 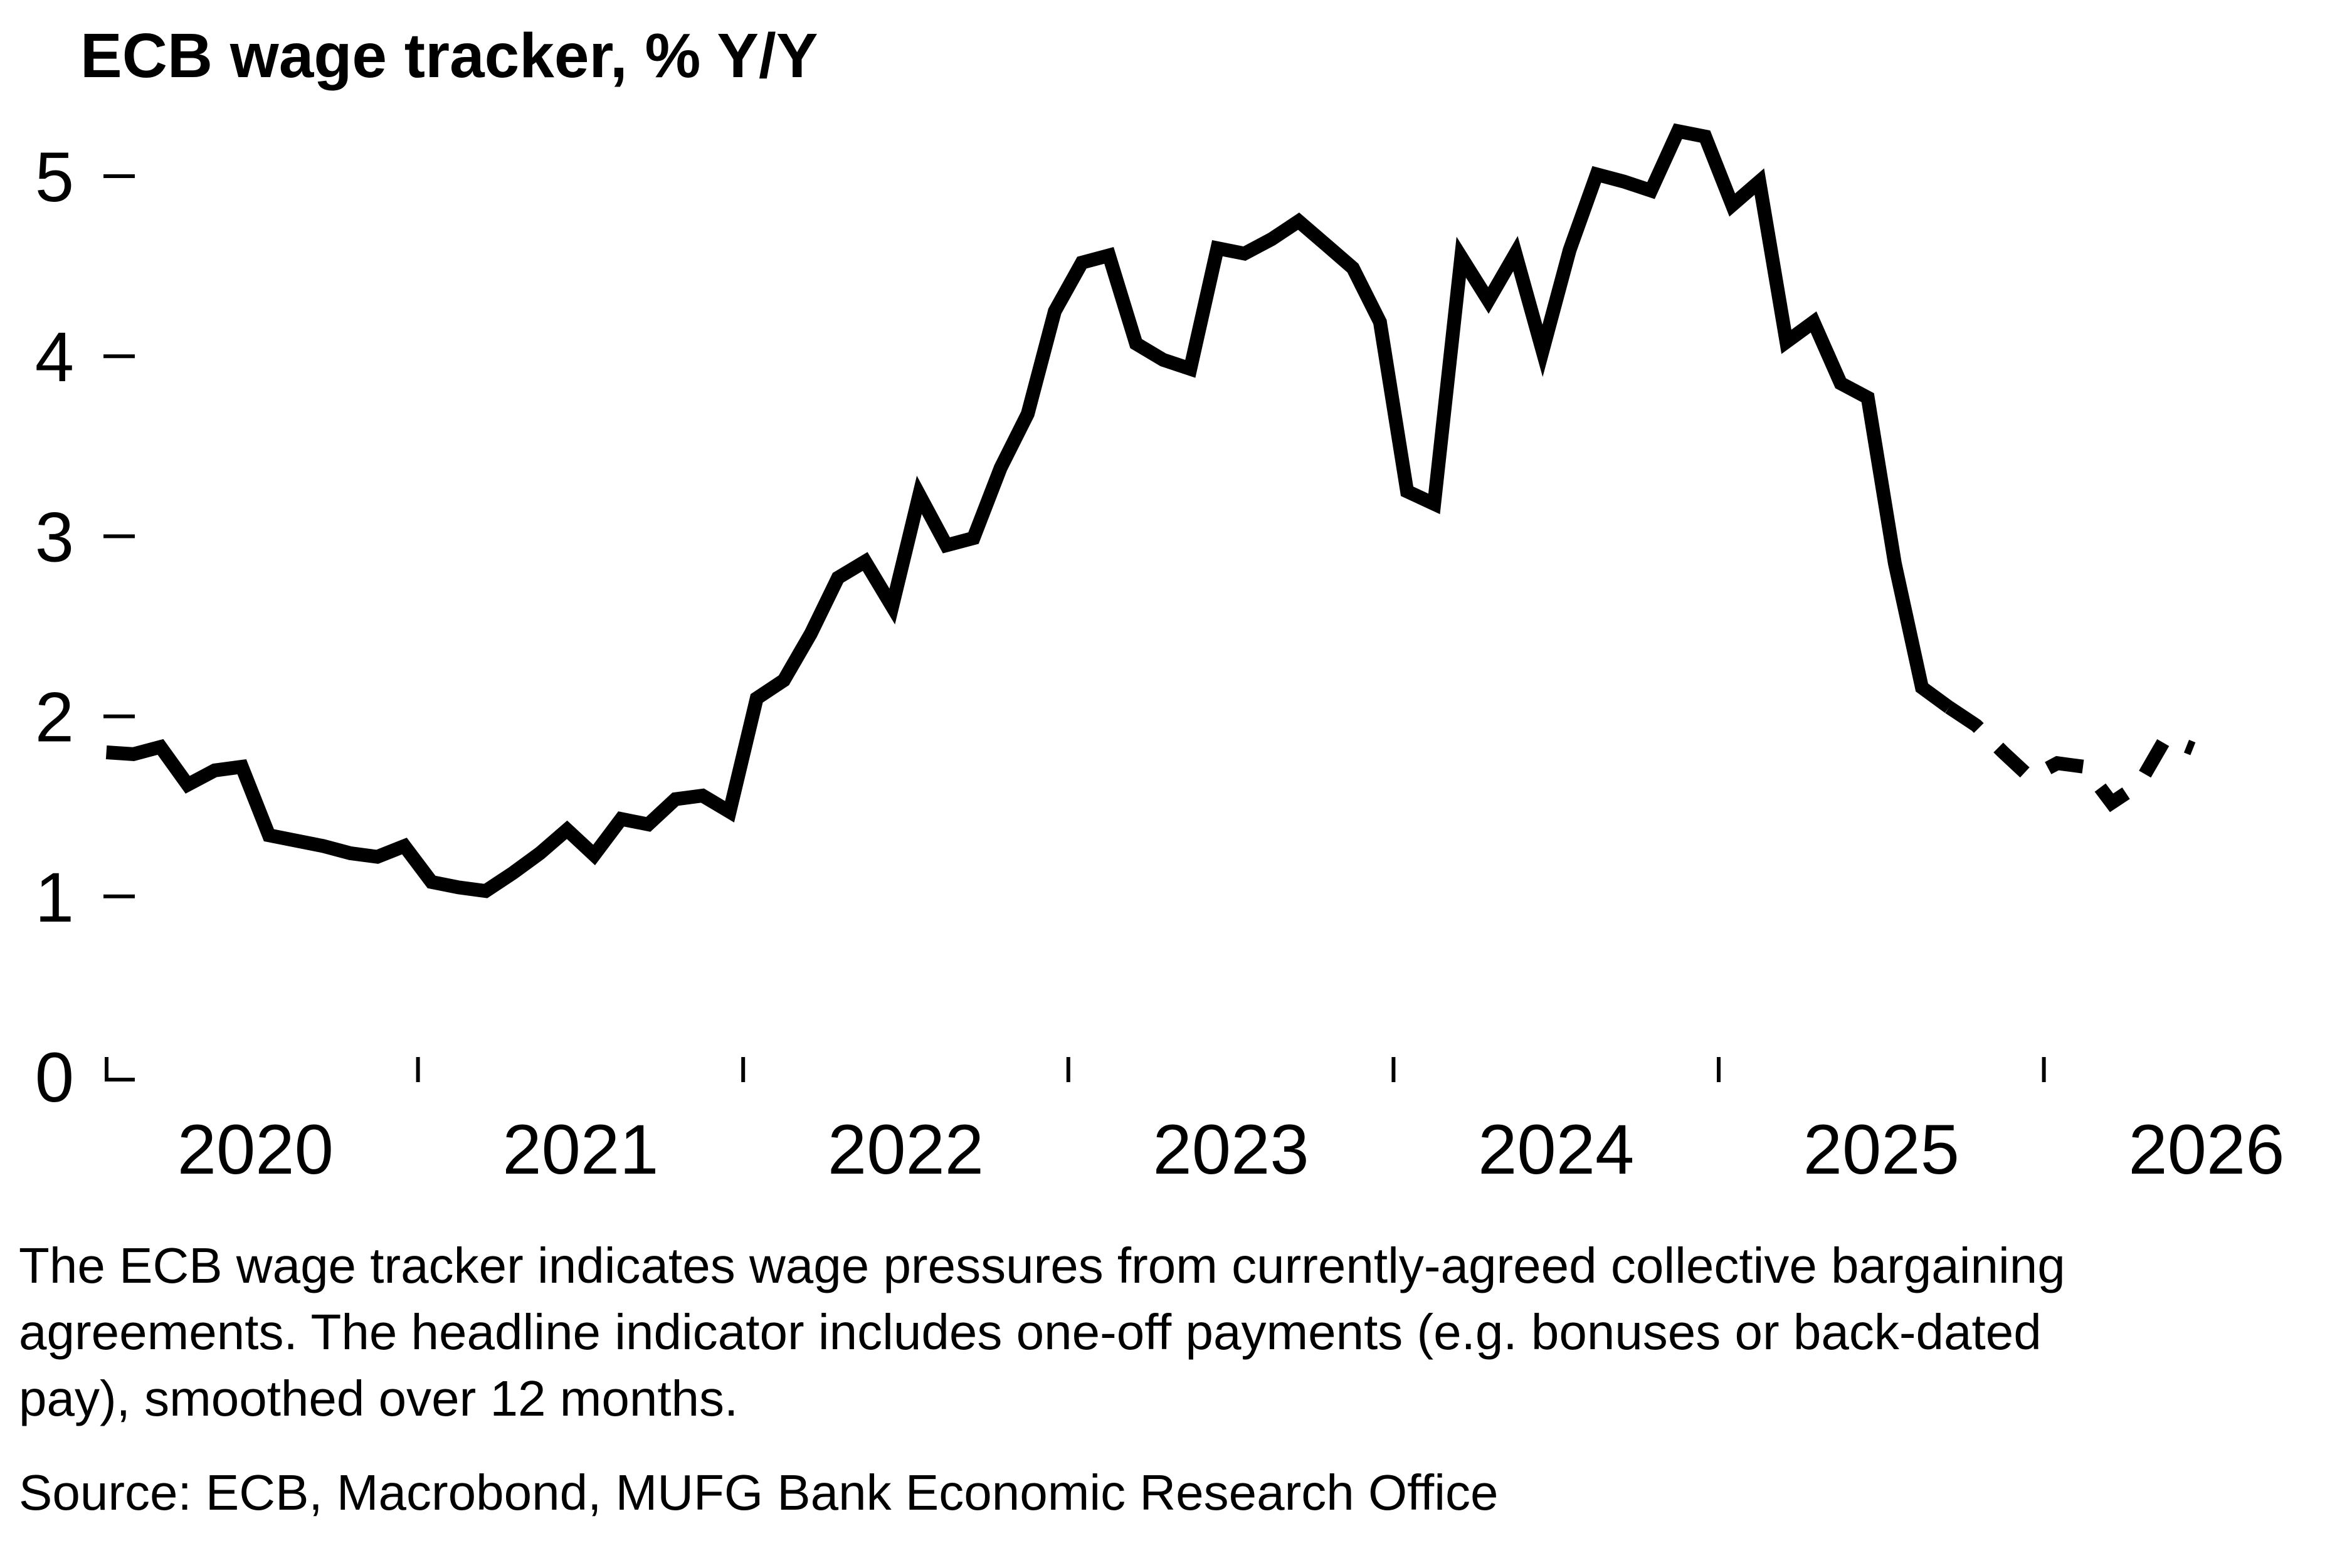 I want to click on wage-tracker-line-forecast, so click(x=2070, y=757).